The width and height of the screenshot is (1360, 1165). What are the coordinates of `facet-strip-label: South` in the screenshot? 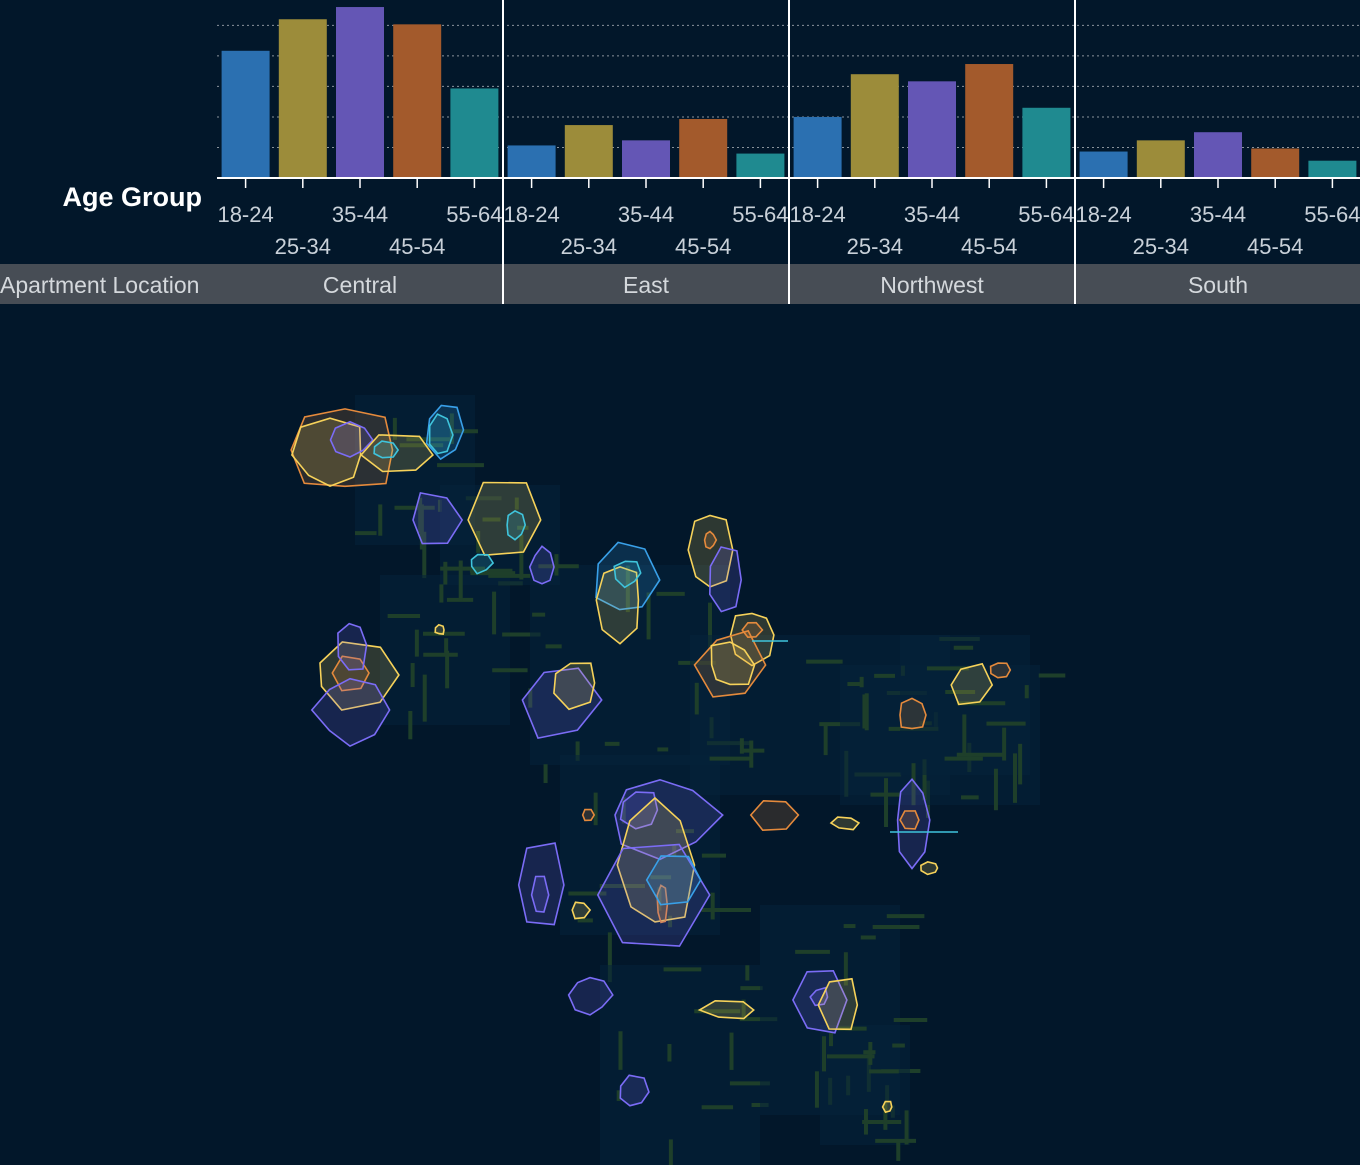 It's located at (1218, 285).